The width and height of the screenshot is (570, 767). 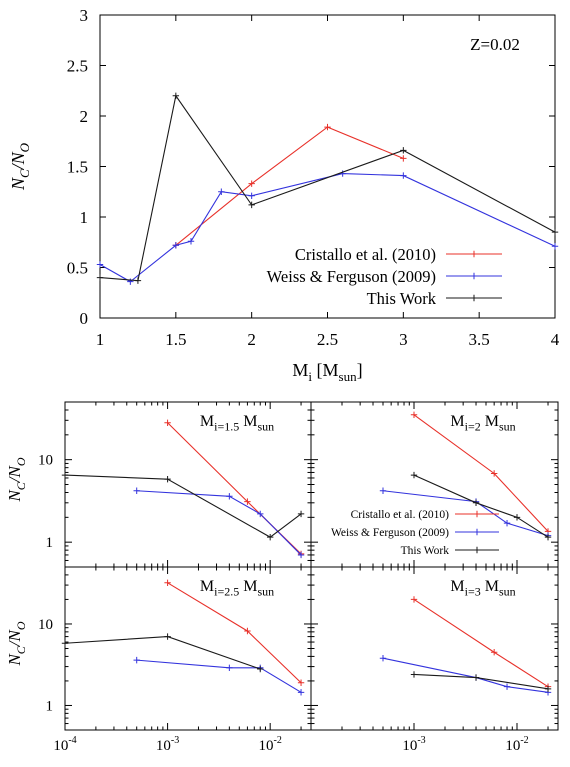 What do you see at coordinates (327, 339) in the screenshot?
I see `top-x-tick-label: 2.5` at bounding box center [327, 339].